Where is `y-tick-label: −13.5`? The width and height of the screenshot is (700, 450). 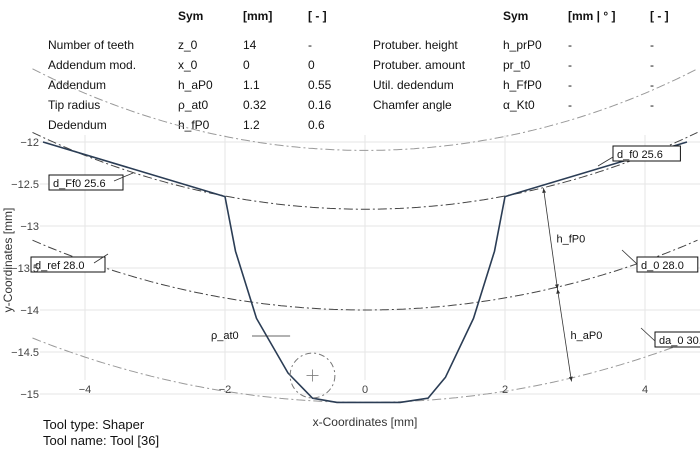 y-tick-label: −13.5 is located at coordinates (25, 269).